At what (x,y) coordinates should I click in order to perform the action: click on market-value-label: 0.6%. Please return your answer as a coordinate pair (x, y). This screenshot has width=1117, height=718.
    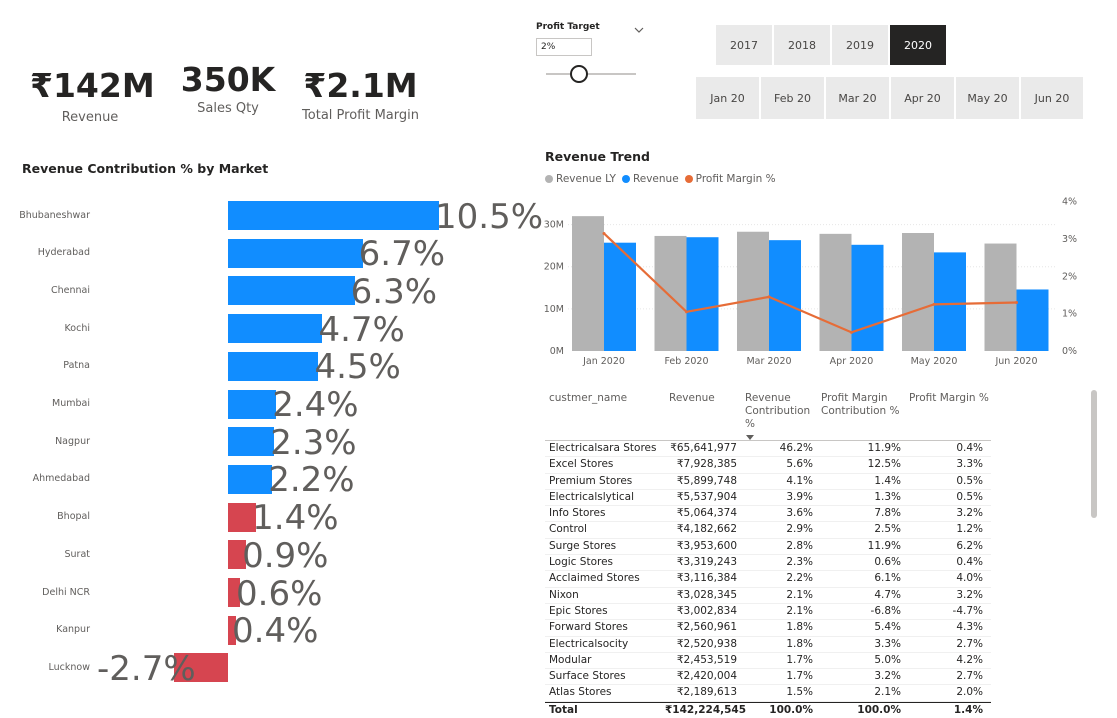
    Looking at the image, I should click on (279, 593).